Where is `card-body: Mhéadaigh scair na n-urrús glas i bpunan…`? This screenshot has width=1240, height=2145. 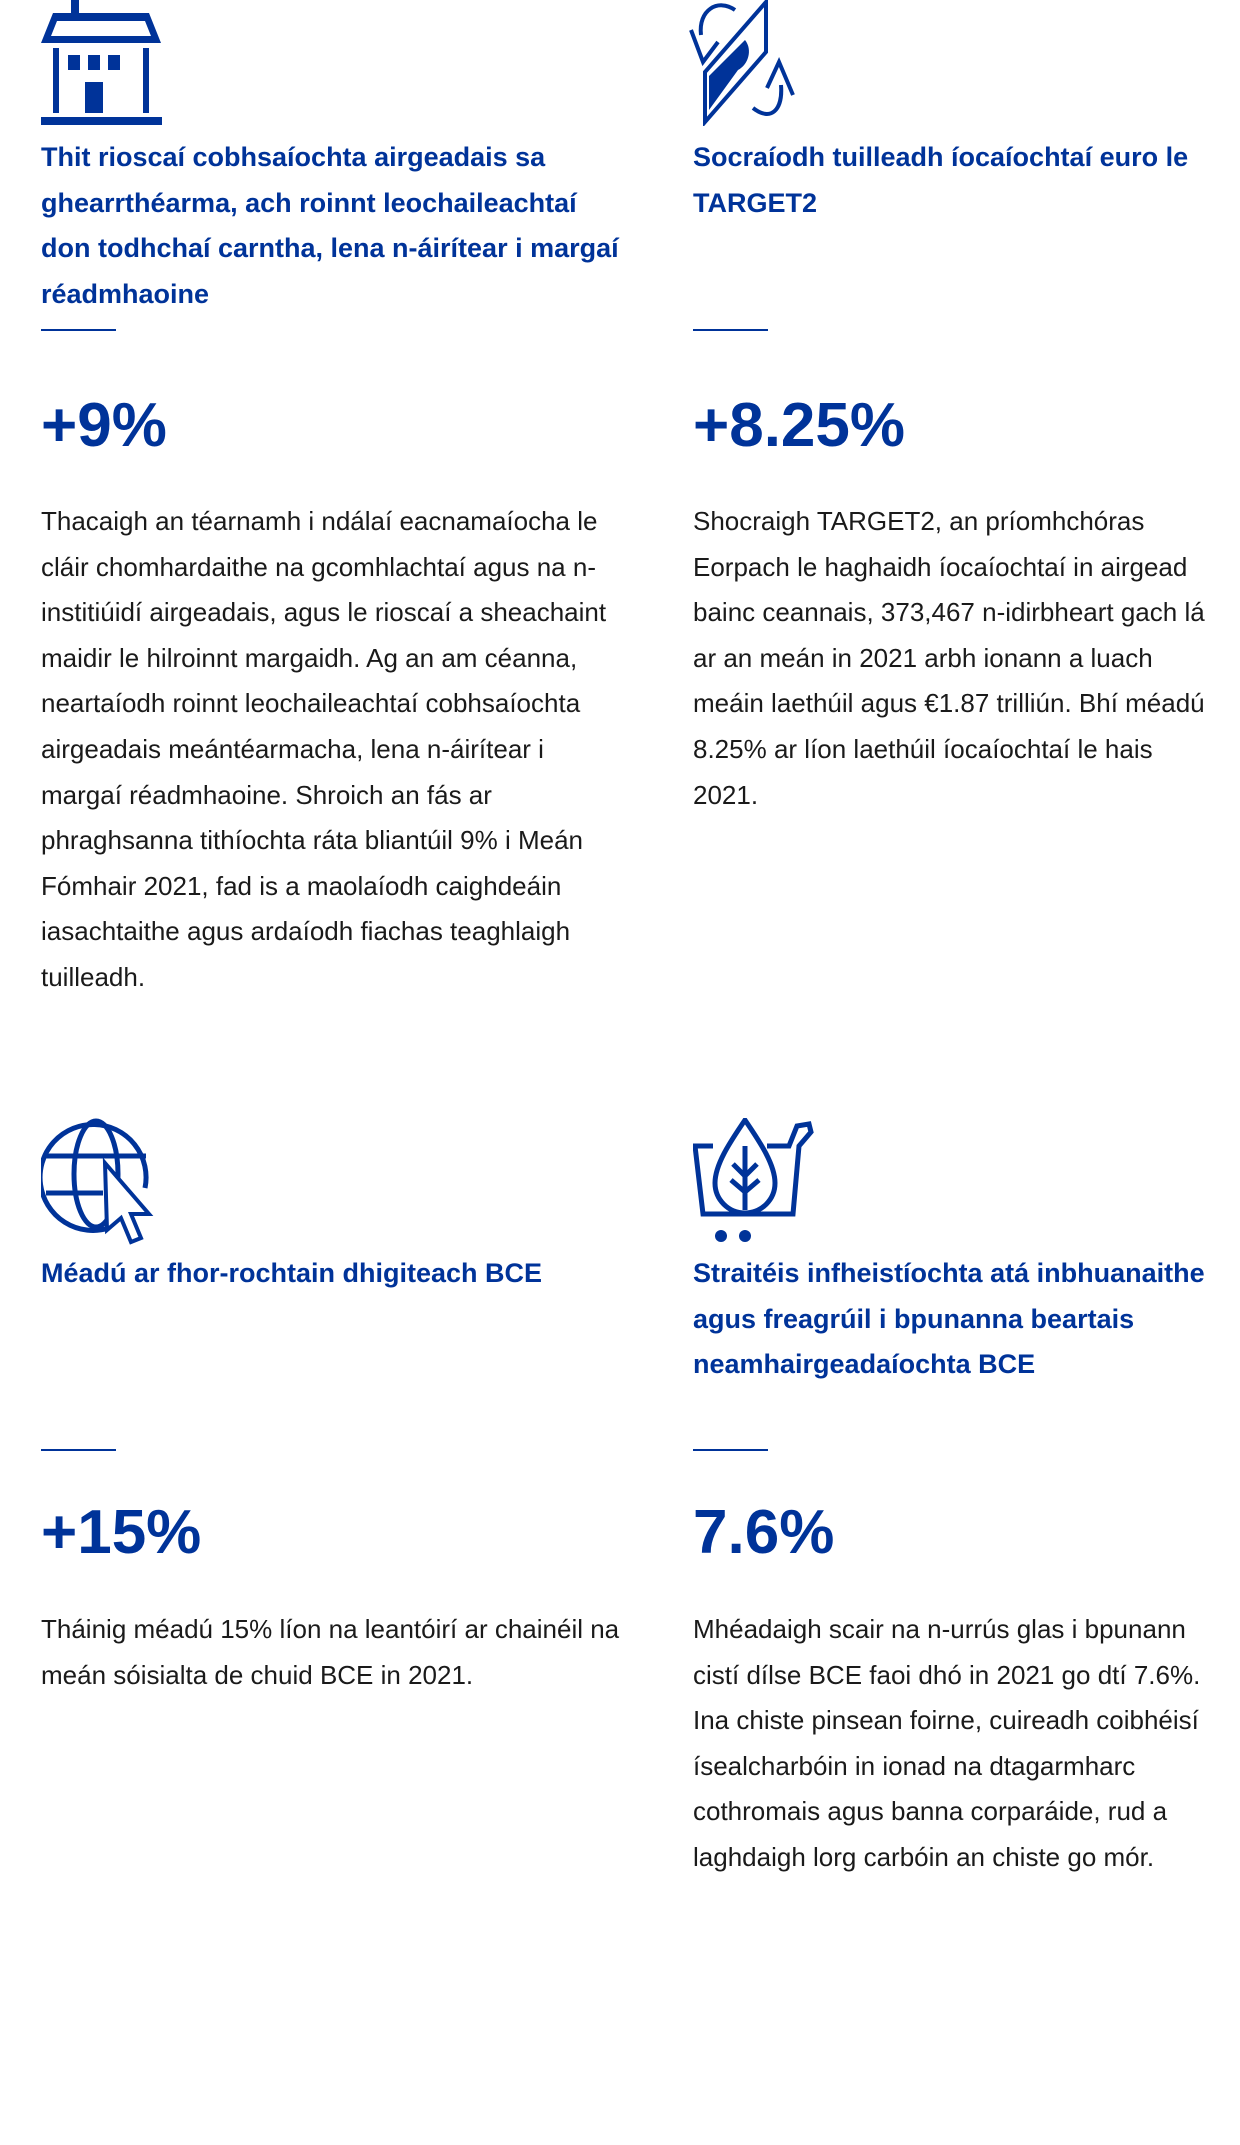 card-body: Mhéadaigh scair na n-urrús glas i bpunan… is located at coordinates (947, 1743).